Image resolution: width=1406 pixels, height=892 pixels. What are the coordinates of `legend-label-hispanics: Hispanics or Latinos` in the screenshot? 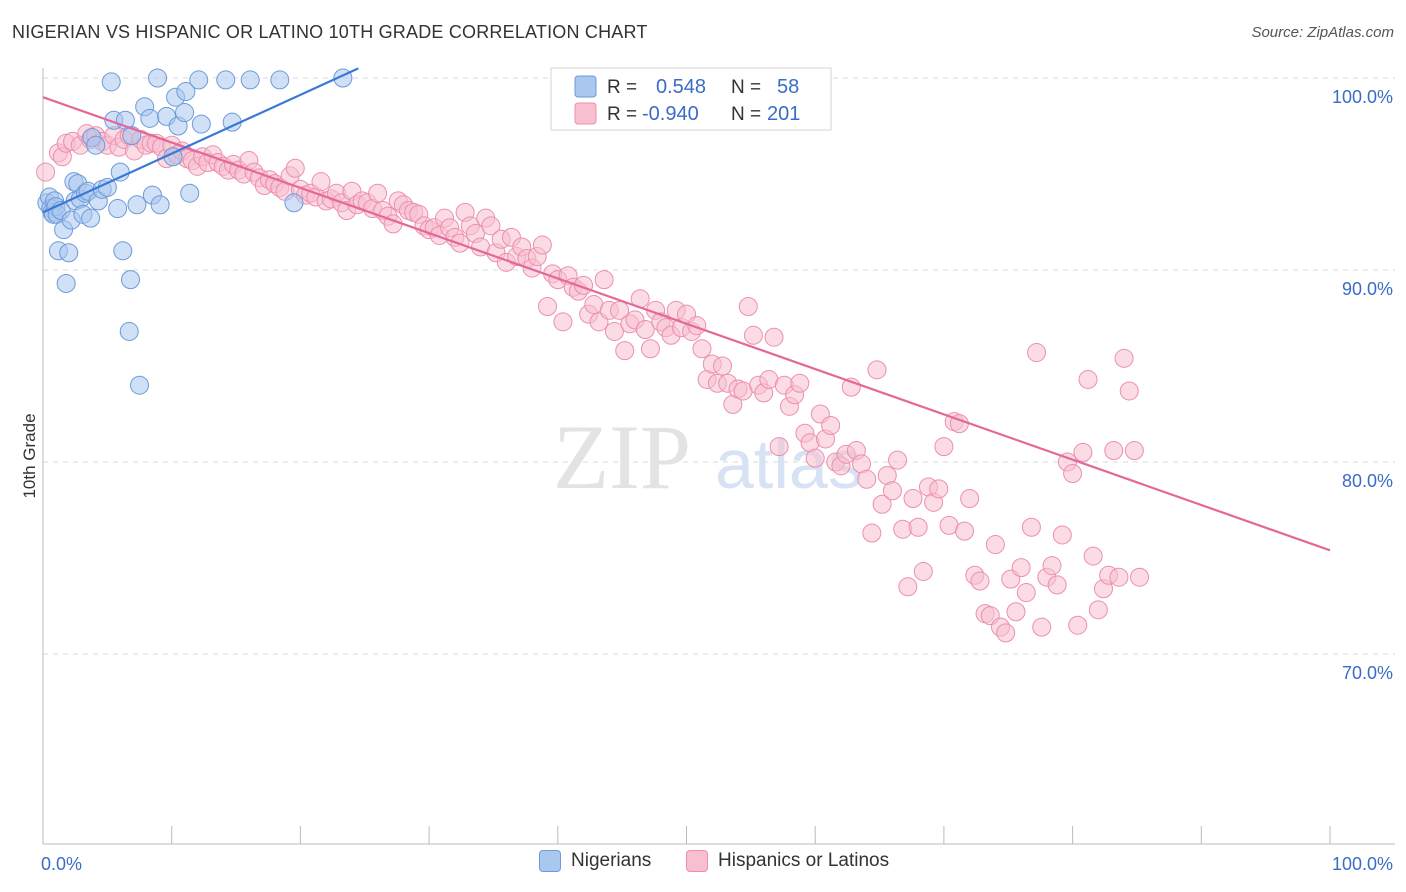 It's located at (804, 860).